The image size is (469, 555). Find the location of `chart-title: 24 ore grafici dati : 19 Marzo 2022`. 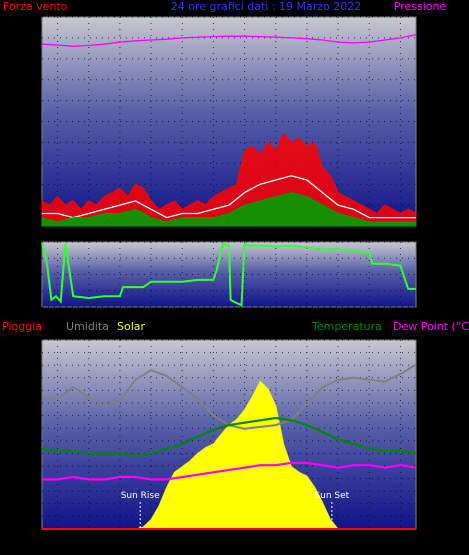

chart-title: 24 ore grafici dati : 19 Marzo 2022 is located at coordinates (266, 6).